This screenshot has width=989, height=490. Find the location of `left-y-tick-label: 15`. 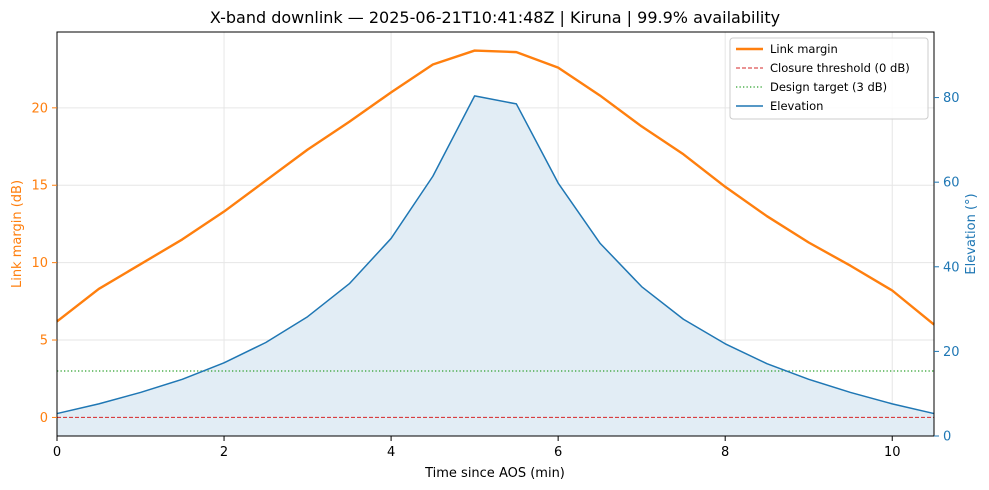

left-y-tick-label: 15 is located at coordinates (39, 186).